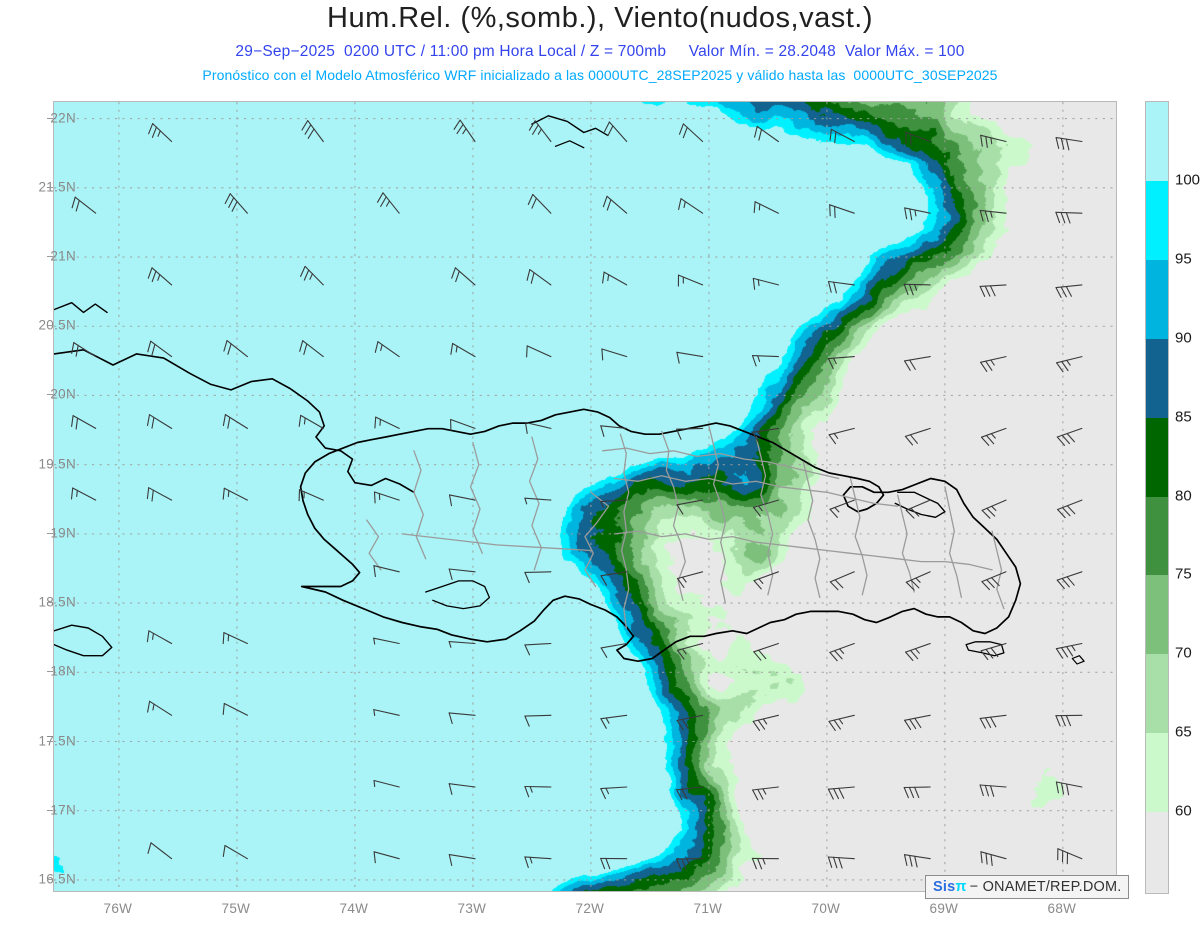  Describe the element at coordinates (57, 325) in the screenshot. I see `lat-tick-label: 20.5N` at that location.